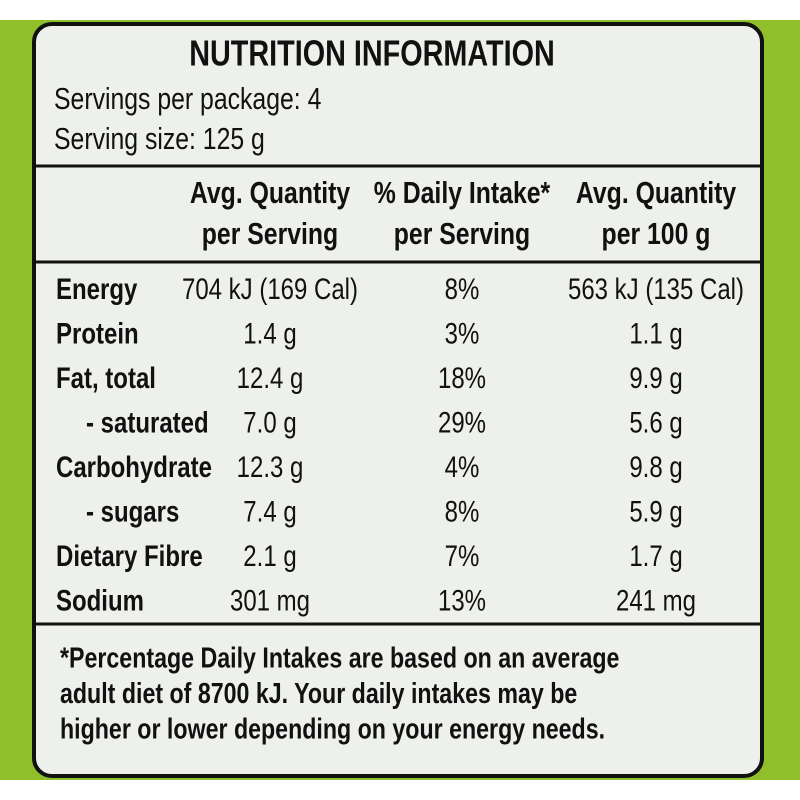 The image size is (800, 800). I want to click on row-label: Protein, so click(97, 333).